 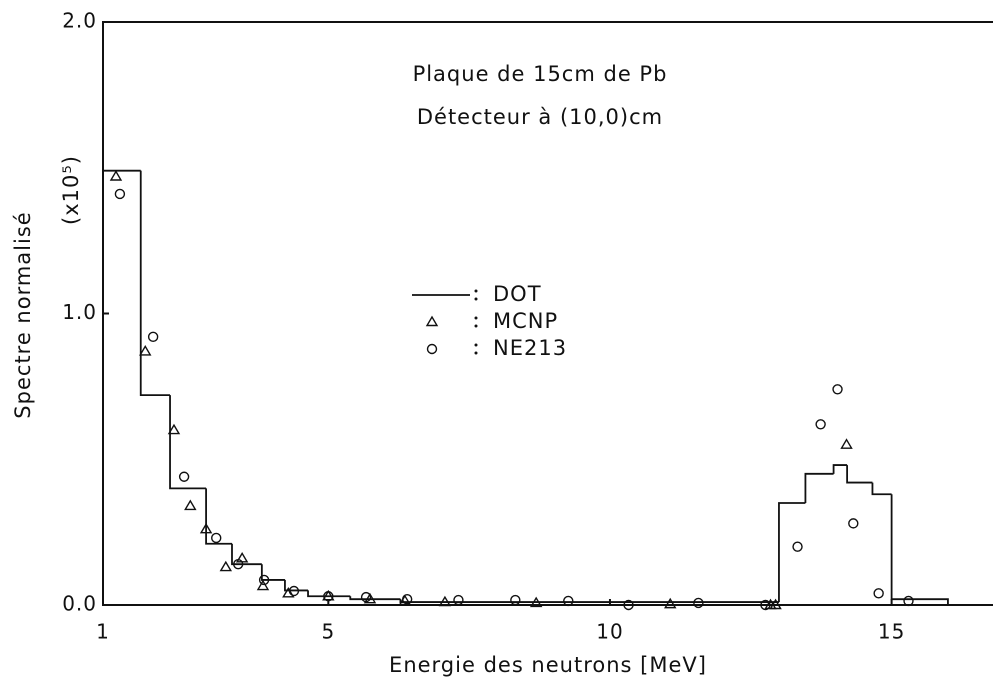 I want to click on x-axis-label: Energie des neutrons [MeV], so click(x=548, y=665).